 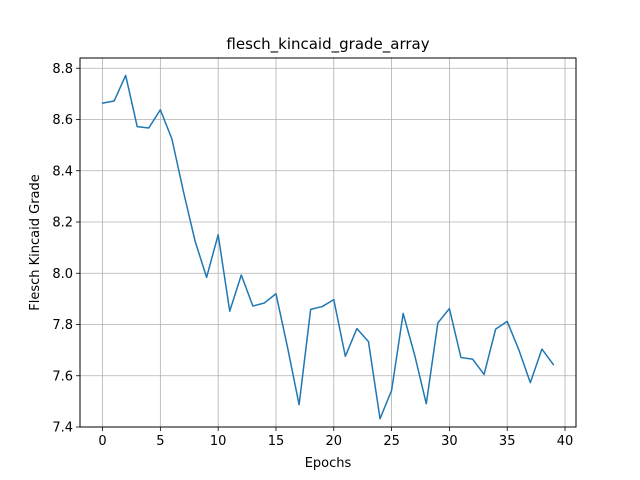 What do you see at coordinates (62, 223) in the screenshot?
I see `y-tick-label: 8.2` at bounding box center [62, 223].